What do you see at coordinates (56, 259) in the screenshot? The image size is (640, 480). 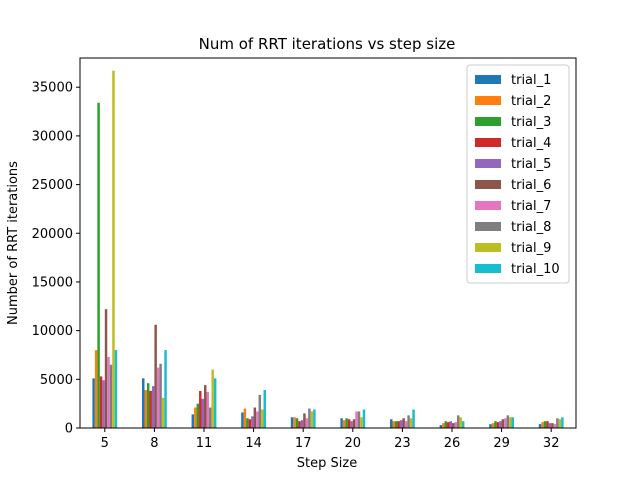 I see `y-axis: 0 5000 10000 15000 20000 25000 30000 35000` at bounding box center [56, 259].